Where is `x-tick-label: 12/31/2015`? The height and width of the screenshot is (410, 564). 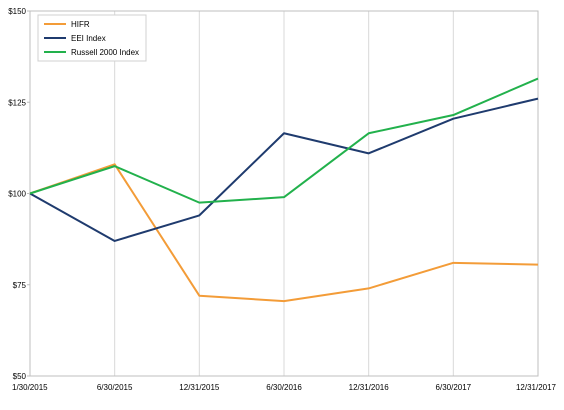
x-tick-label: 12/31/2015 is located at coordinates (199, 387).